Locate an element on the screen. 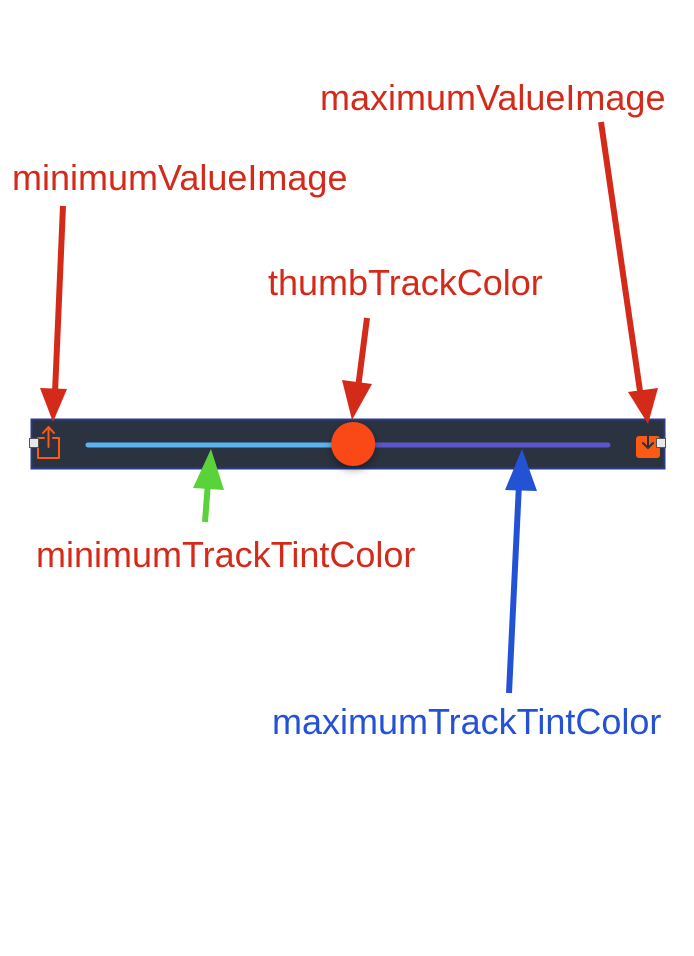 The image size is (694, 956). label-maximum-track-tint-color: maximumTrackTintColor is located at coordinates (467, 721).